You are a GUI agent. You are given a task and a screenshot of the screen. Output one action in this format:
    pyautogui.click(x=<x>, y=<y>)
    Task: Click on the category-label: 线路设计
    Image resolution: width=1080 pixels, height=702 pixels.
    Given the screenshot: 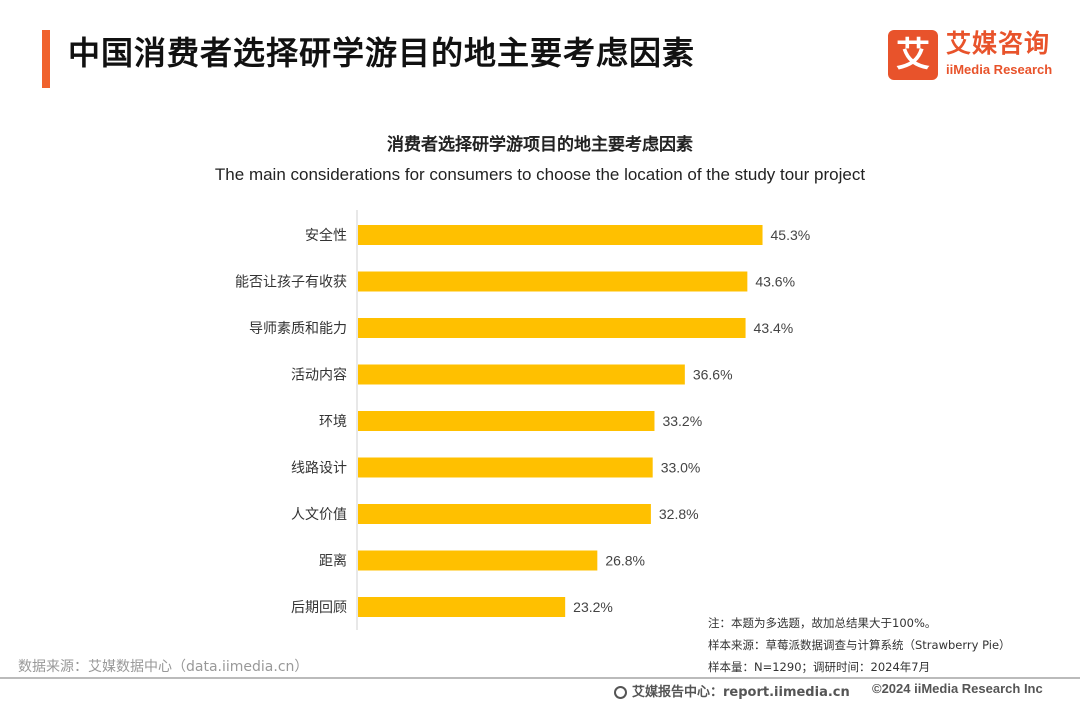 What is the action you would take?
    pyautogui.click(x=319, y=469)
    